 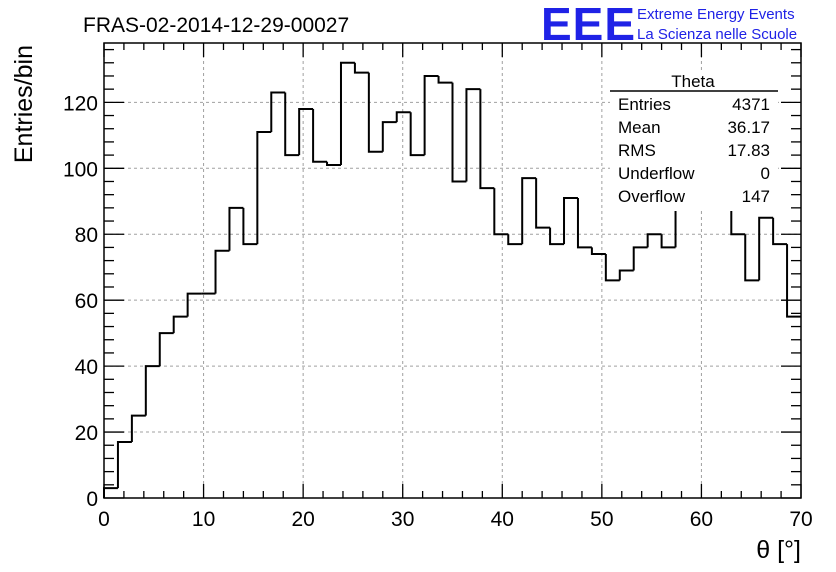 I want to click on stats-row-label: Underflow, so click(x=656, y=173).